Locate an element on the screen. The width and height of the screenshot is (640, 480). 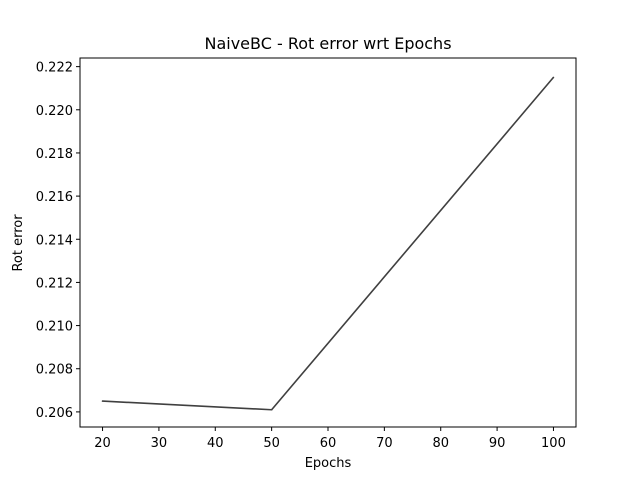
x-tick-label: 70 is located at coordinates (384, 443).